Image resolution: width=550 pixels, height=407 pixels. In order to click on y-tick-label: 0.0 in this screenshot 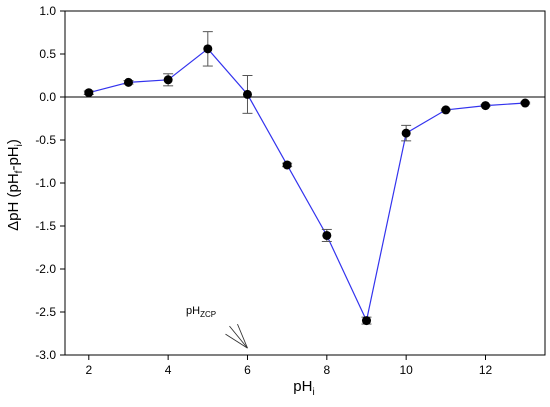, I will do `click(47, 97)`.